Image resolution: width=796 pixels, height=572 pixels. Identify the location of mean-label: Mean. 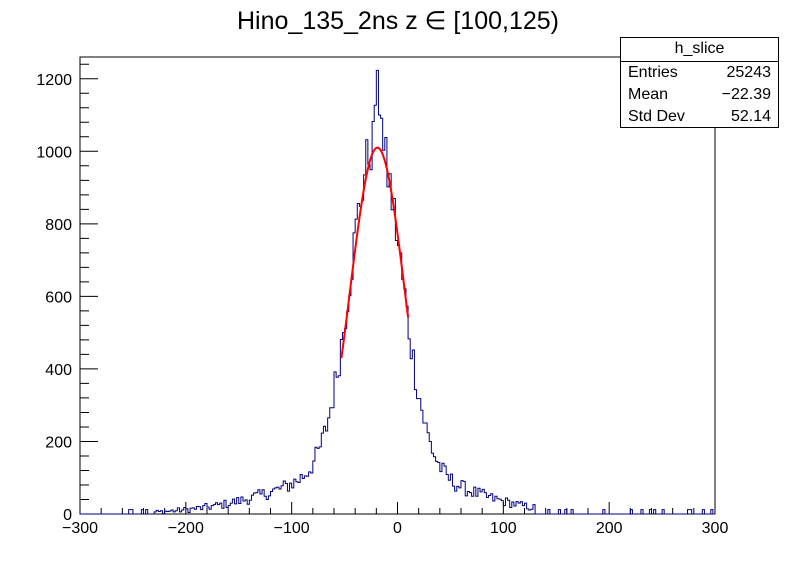
(648, 94).